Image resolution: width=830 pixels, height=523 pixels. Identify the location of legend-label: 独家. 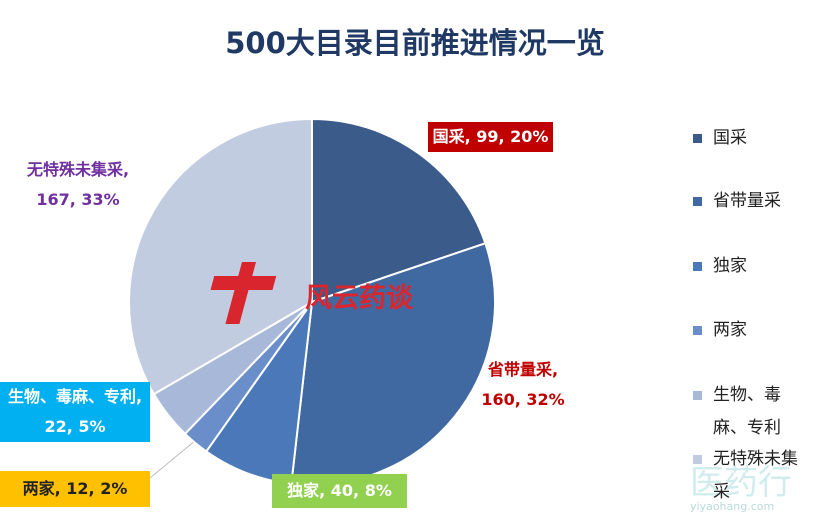
(730, 266).